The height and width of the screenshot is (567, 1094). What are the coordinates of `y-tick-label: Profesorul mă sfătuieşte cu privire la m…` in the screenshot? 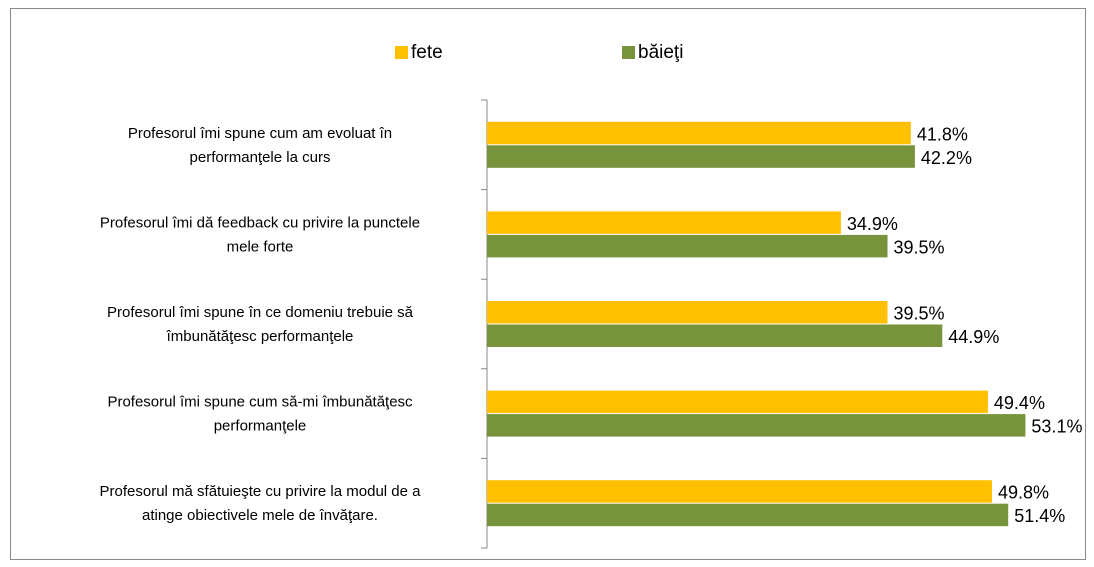 It's located at (261, 491).